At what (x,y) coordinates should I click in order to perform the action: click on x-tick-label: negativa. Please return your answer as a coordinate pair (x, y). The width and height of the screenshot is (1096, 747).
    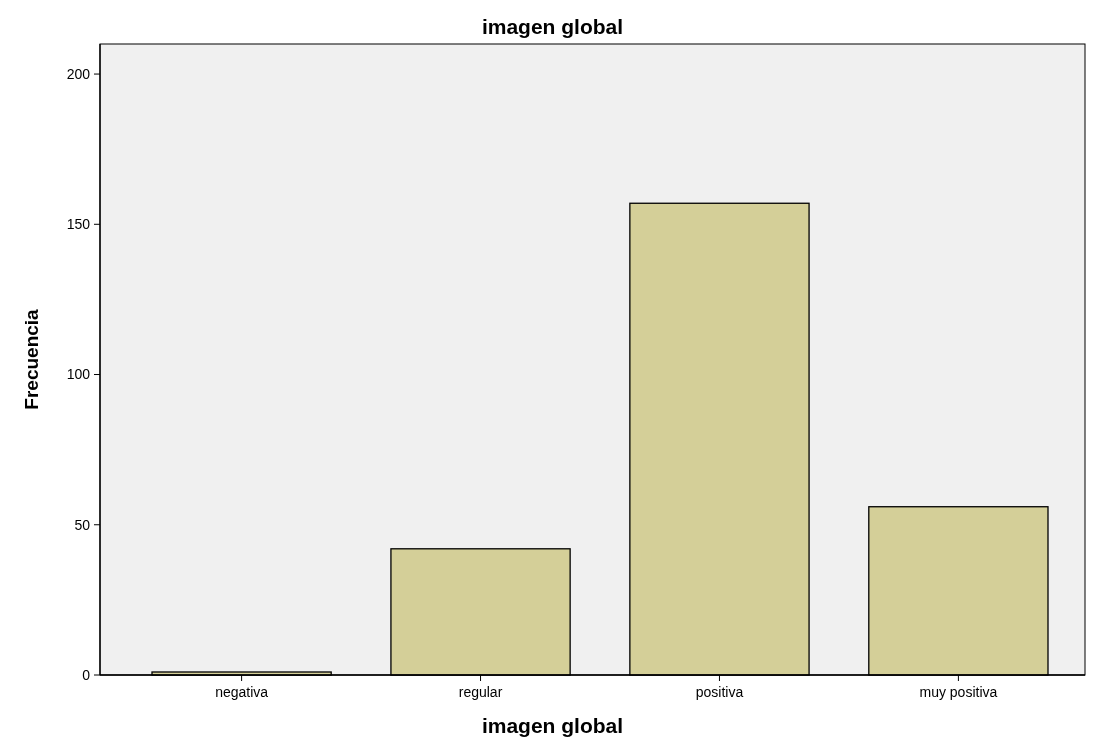
    Looking at the image, I should click on (242, 692).